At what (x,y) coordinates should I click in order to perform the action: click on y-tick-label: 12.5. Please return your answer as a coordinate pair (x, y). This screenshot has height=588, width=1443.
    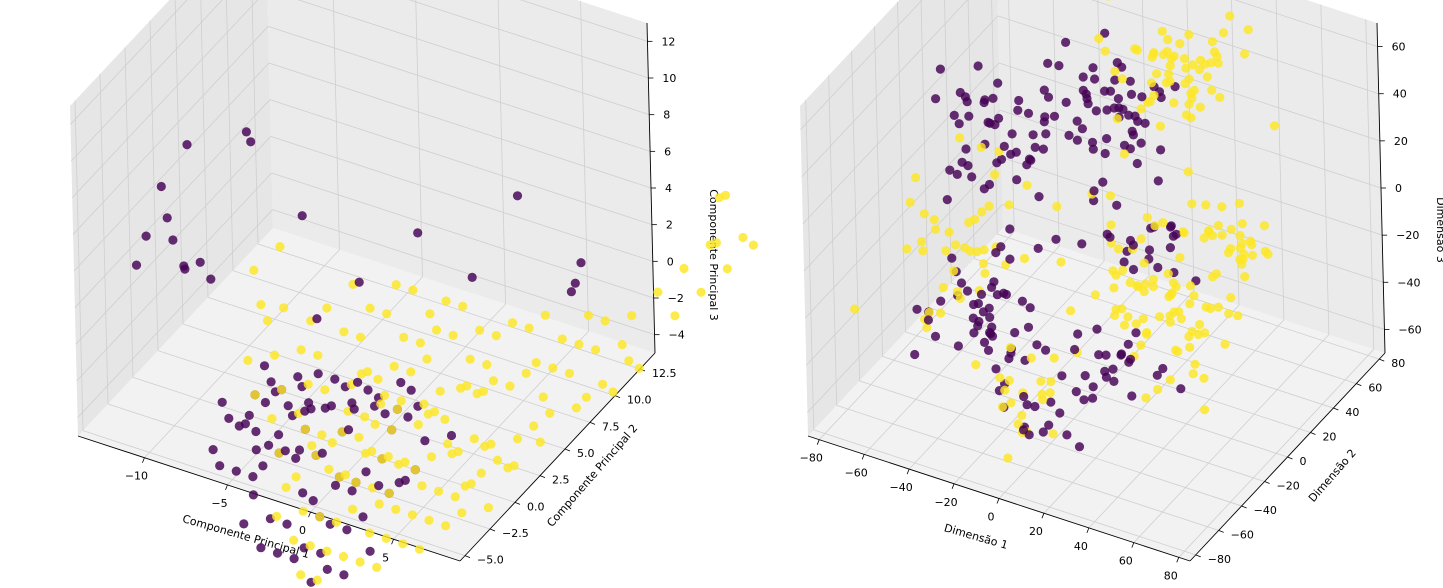
    Looking at the image, I should click on (664, 373).